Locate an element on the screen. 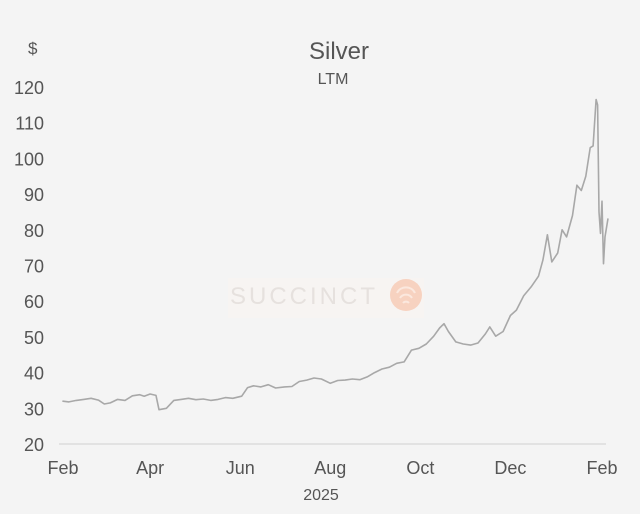  y-tick-label: 90 is located at coordinates (34, 195).